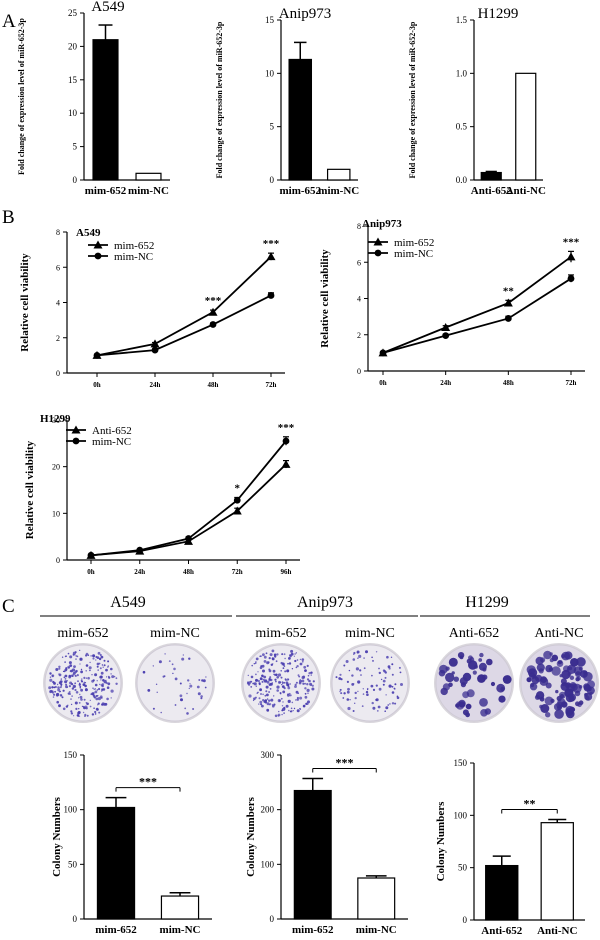  What do you see at coordinates (106, 191) in the screenshot?
I see `x-category-label: mim-652` at bounding box center [106, 191].